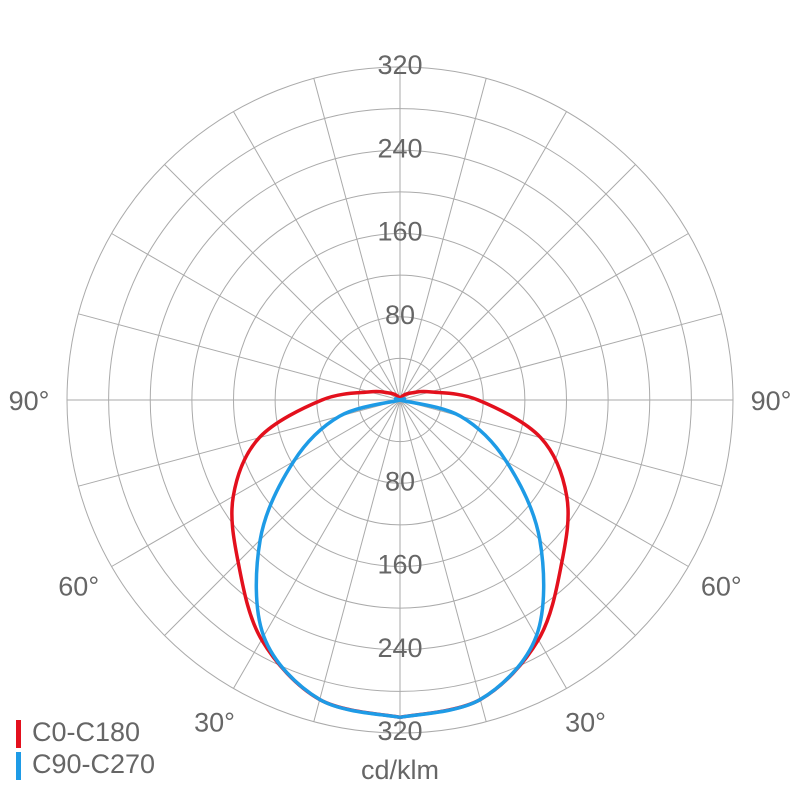 The height and width of the screenshot is (800, 800). Describe the element at coordinates (93, 764) in the screenshot. I see `legend-label: C90-C270` at that location.